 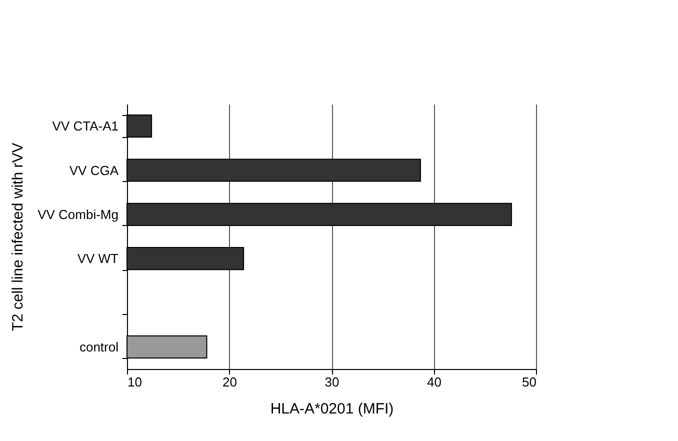 What do you see at coordinates (332, 382) in the screenshot?
I see `x-tick-label: 30` at bounding box center [332, 382].